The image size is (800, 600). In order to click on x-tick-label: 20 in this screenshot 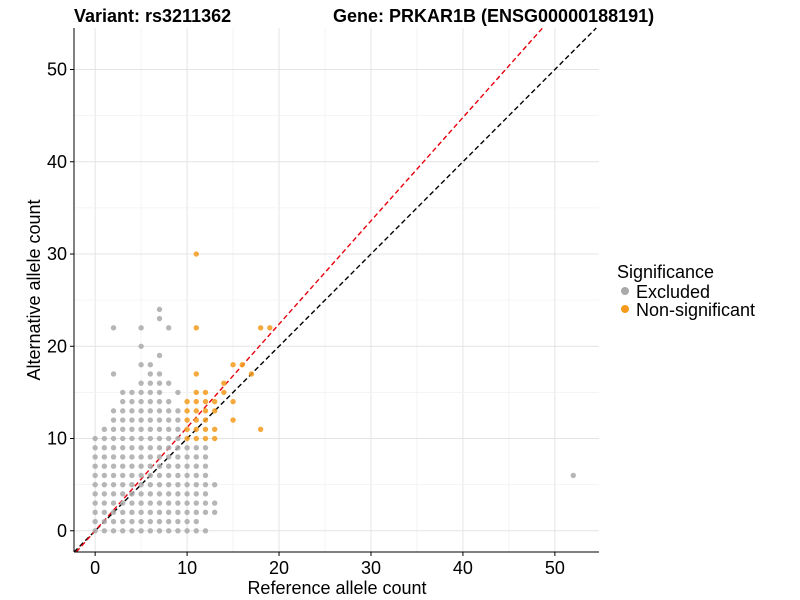, I will do `click(279, 568)`.